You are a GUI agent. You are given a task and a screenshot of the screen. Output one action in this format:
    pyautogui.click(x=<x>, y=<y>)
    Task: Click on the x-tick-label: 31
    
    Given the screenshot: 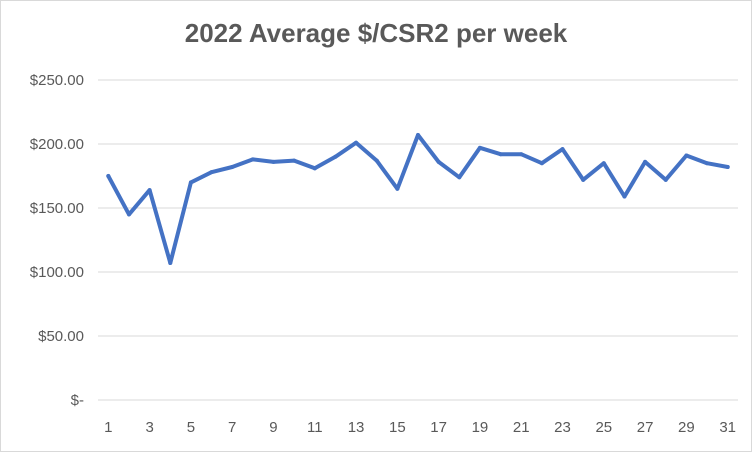 What is the action you would take?
    pyautogui.click(x=727, y=427)
    